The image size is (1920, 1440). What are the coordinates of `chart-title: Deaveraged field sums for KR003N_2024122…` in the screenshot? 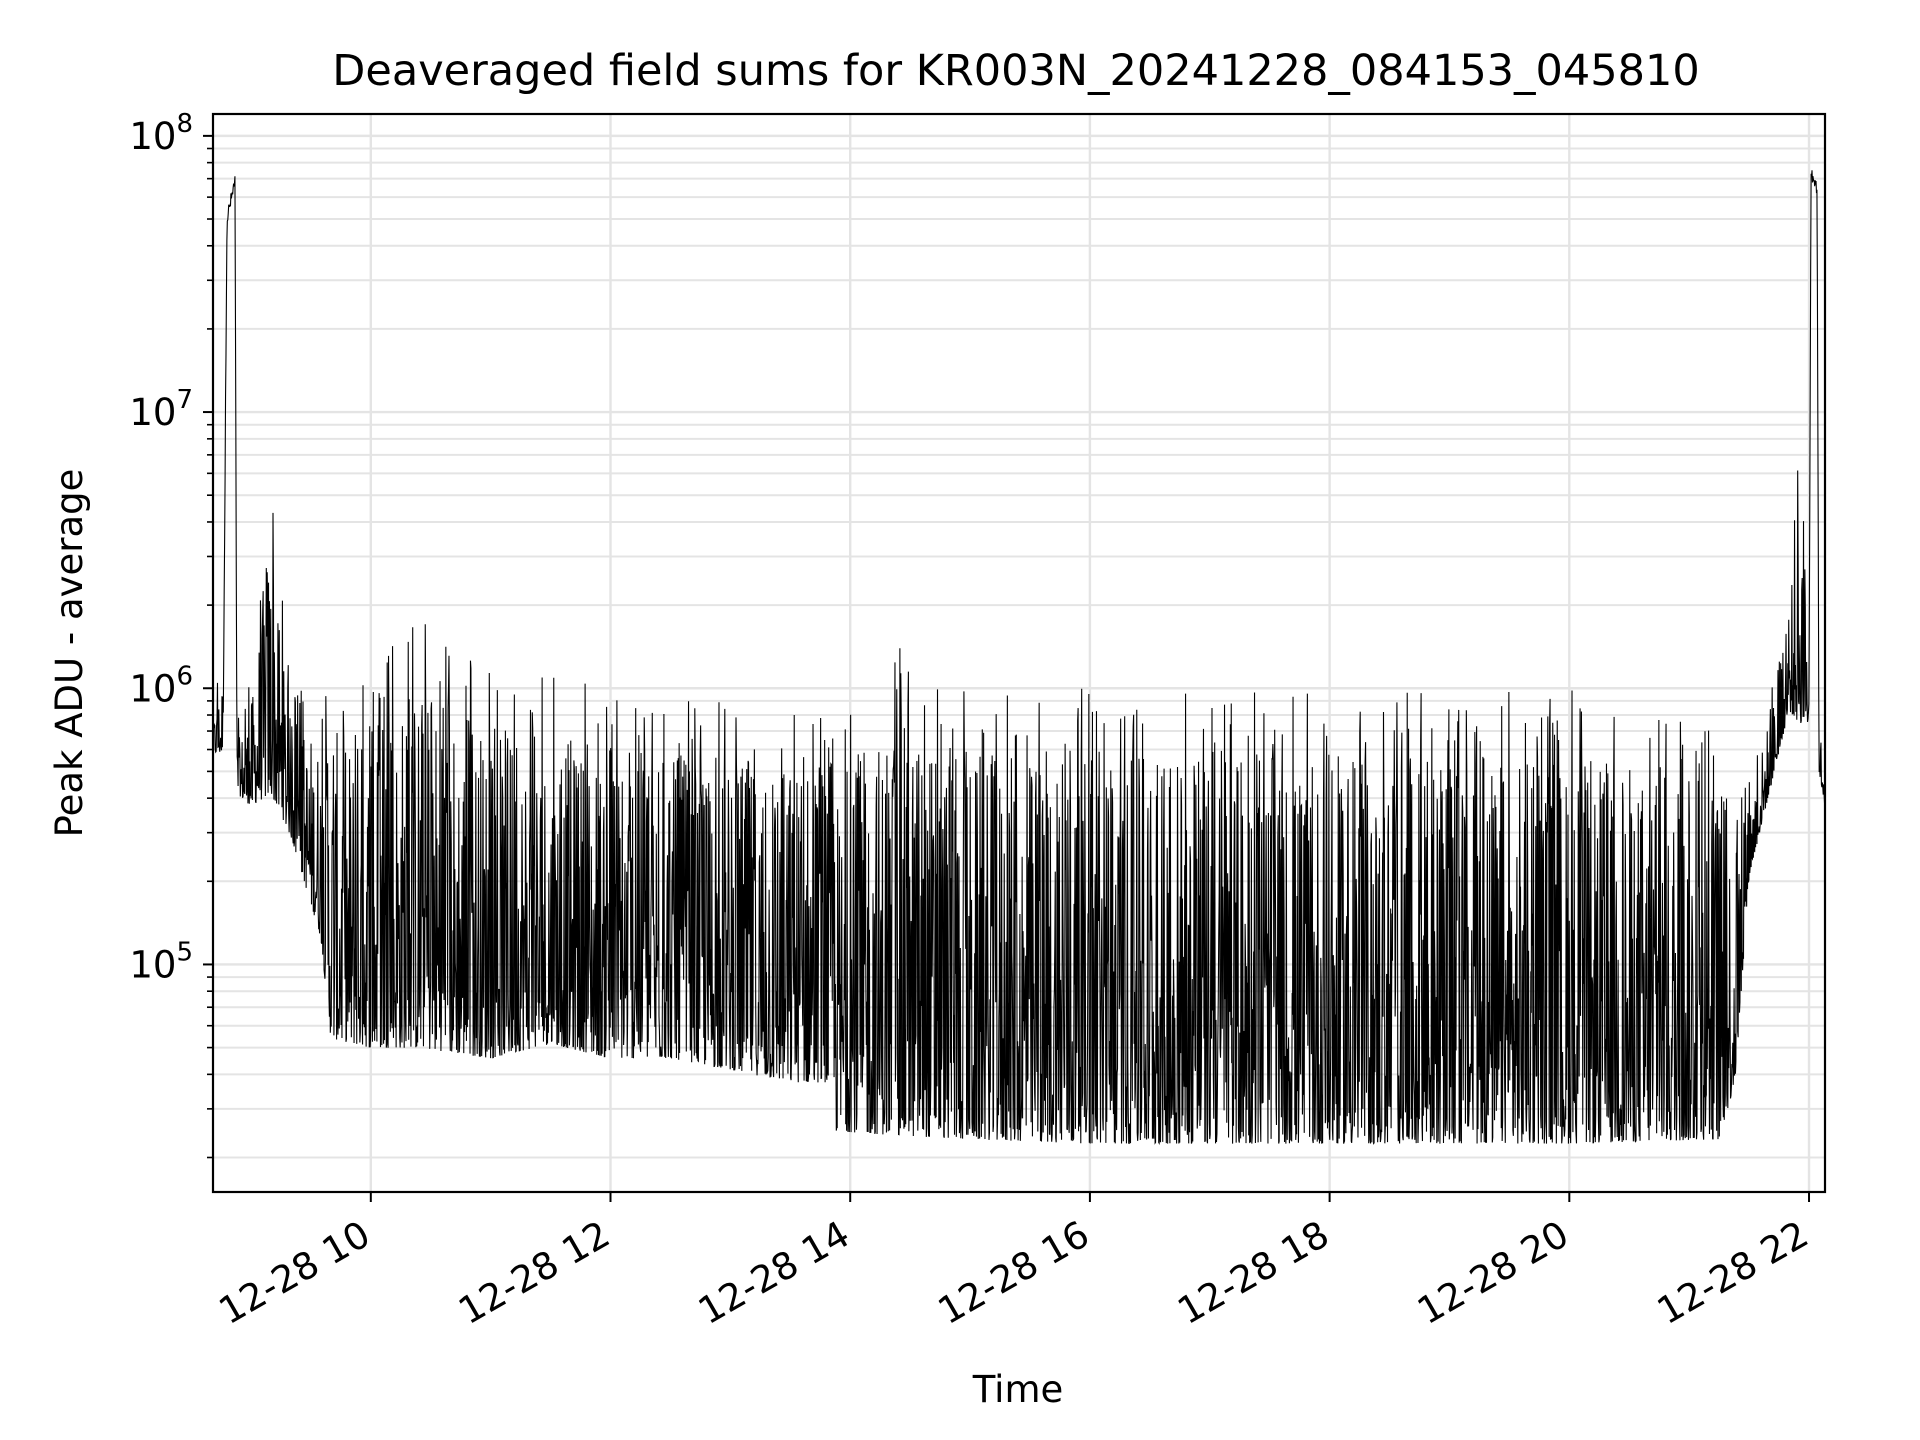 It's located at (1015, 71).